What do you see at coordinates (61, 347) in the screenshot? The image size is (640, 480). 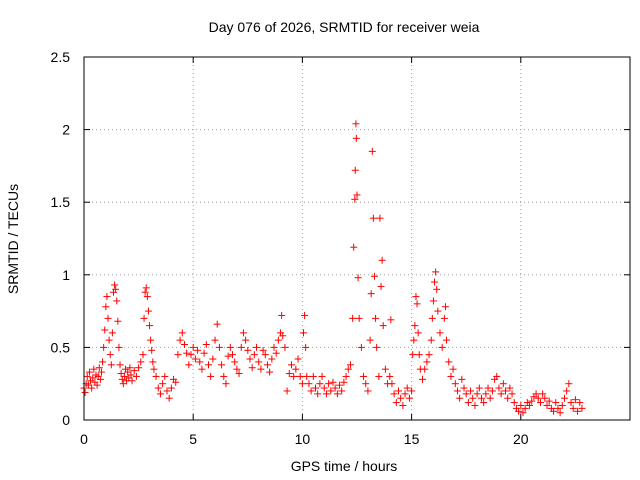 I see `y-tick-label: 0.5` at bounding box center [61, 347].